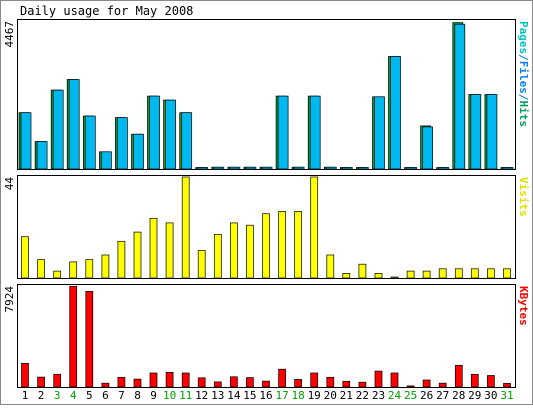 The height and width of the screenshot is (410, 533). I want to click on x-tick-label-day-31: 31, so click(506, 395).